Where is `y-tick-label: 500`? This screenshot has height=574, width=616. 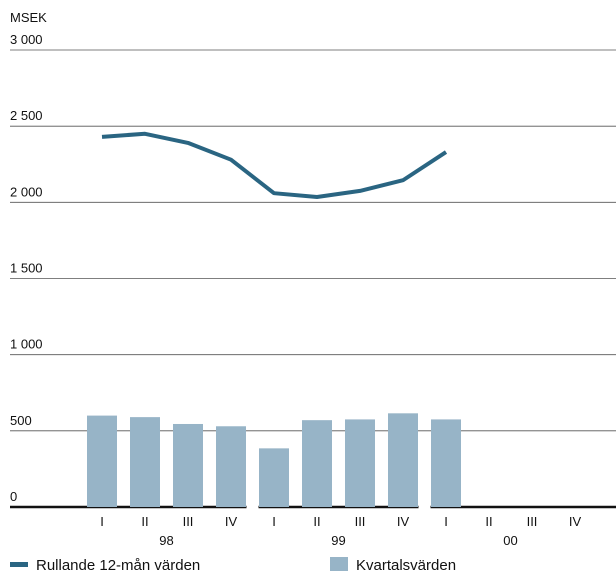
y-tick-label: 500 is located at coordinates (21, 420).